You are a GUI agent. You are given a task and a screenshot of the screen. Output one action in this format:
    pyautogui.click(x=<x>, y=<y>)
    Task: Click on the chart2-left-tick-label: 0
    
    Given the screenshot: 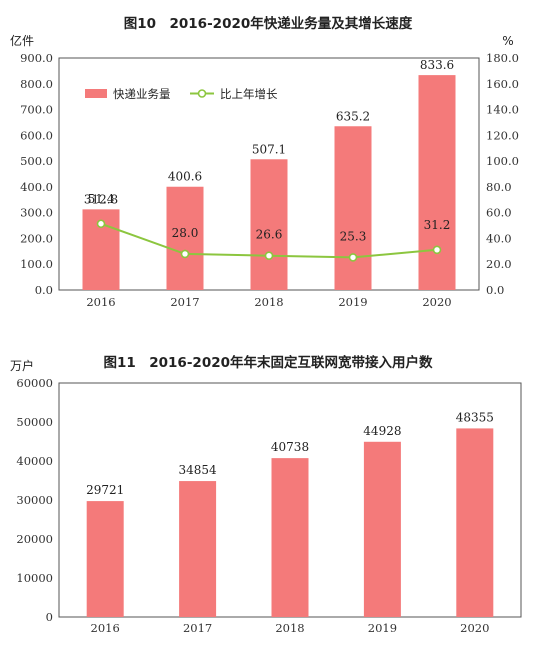 What is the action you would take?
    pyautogui.click(x=49, y=617)
    